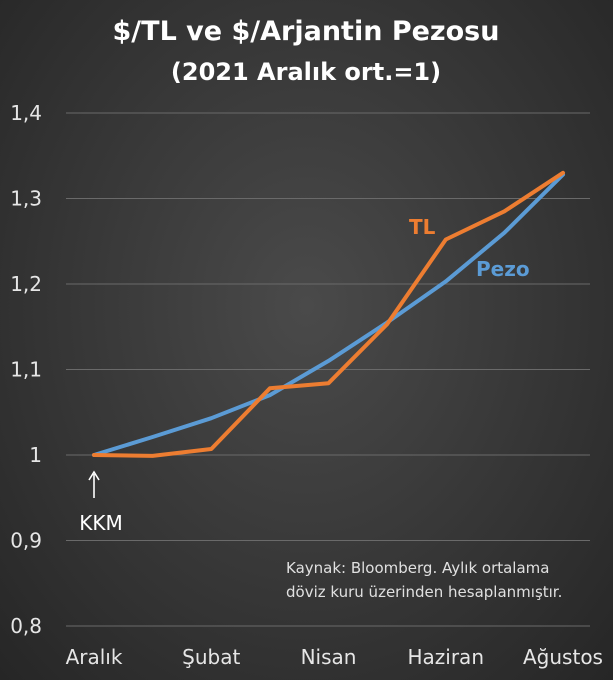 This screenshot has height=680, width=613. What do you see at coordinates (101, 523) in the screenshot?
I see `annotation-kkm: KKM` at bounding box center [101, 523].